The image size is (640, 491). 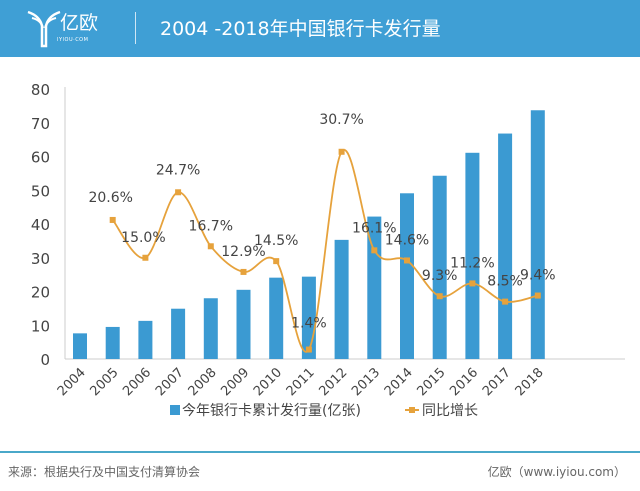 What do you see at coordinates (73, 40) in the screenshot?
I see `logo-subtext: IYIOU·COM` at bounding box center [73, 40].